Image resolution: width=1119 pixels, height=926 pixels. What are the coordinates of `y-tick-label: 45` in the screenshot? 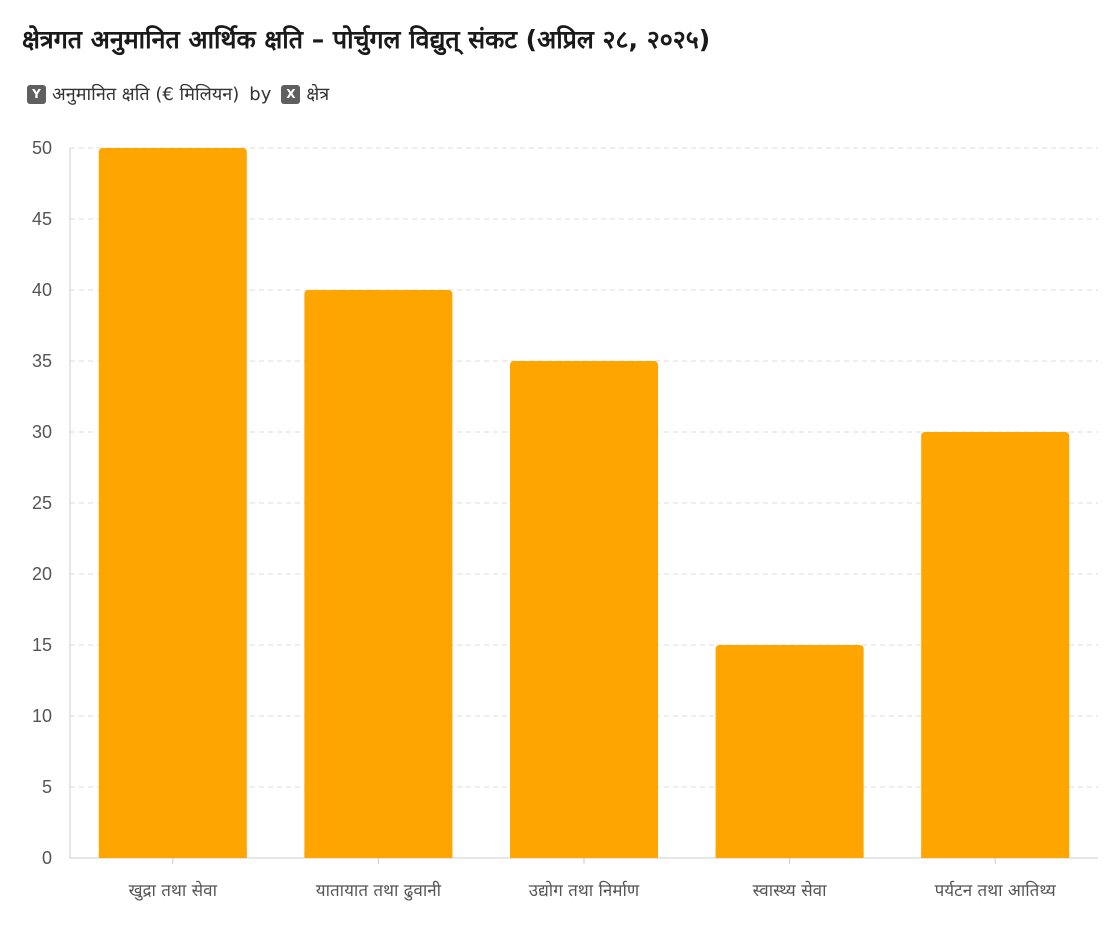 It's located at (42, 219).